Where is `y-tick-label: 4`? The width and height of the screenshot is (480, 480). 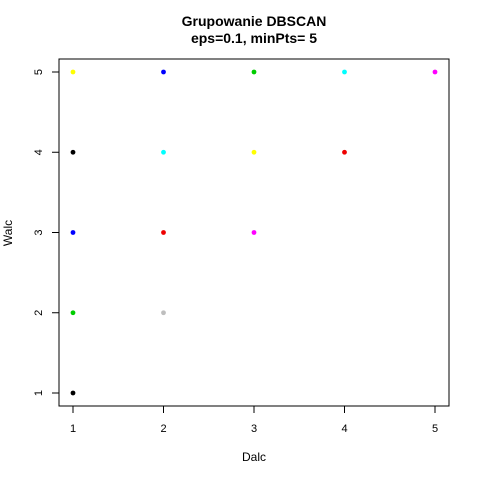 y-tick-label: 4 is located at coordinates (39, 152).